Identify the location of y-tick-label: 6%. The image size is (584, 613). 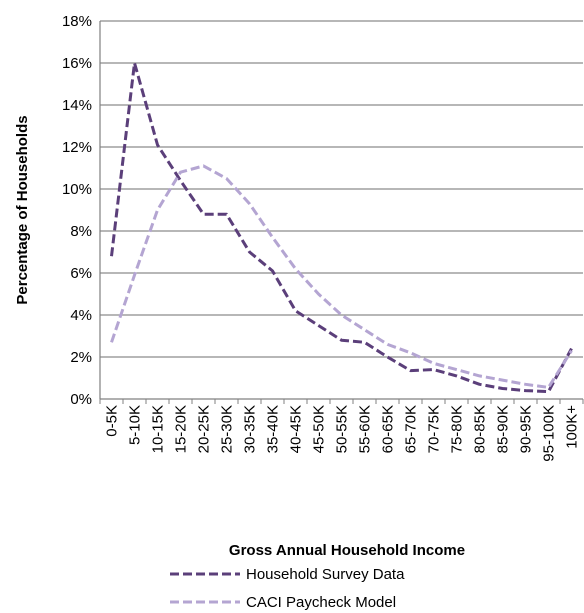
(81, 273).